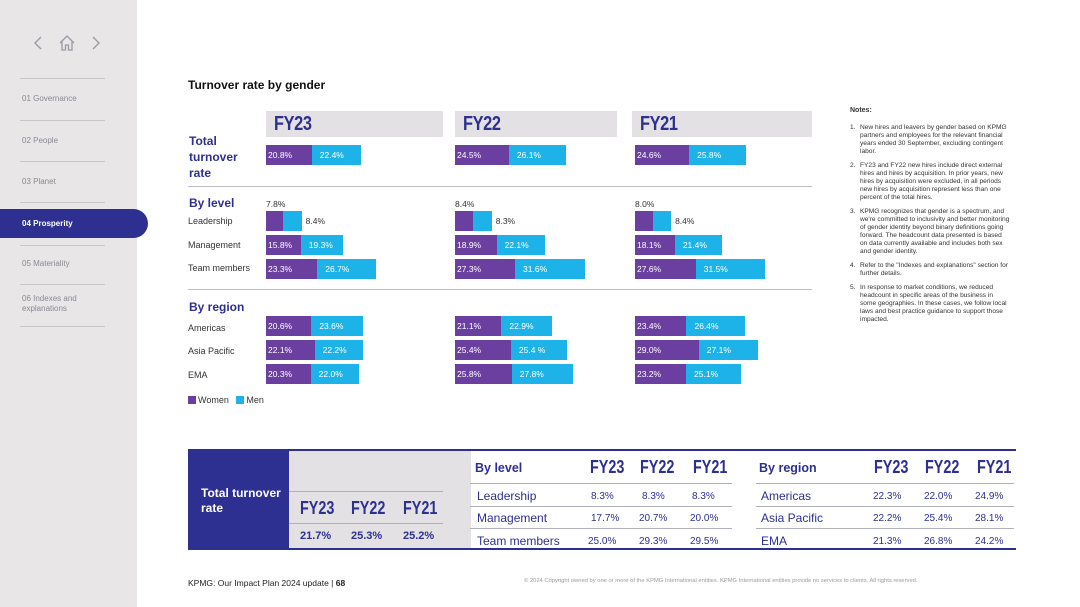 Image resolution: width=1080 pixels, height=607 pixels. What do you see at coordinates (507, 496) in the screenshot?
I see `level-row-label: Leadership` at bounding box center [507, 496].